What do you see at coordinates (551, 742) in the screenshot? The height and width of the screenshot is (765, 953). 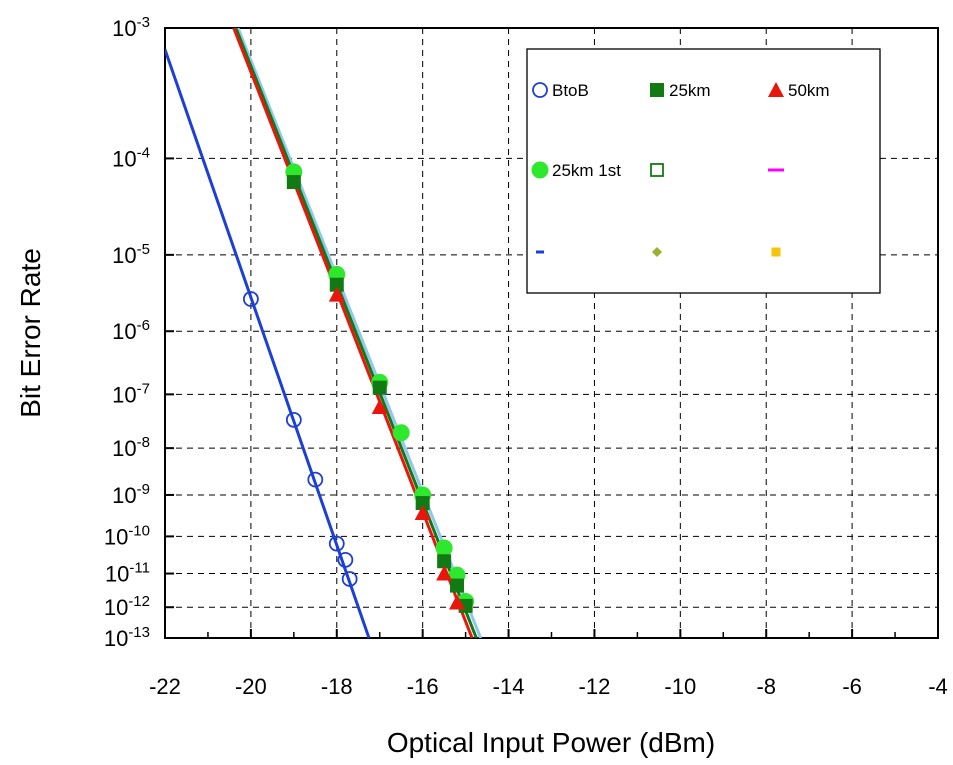 I see `x-axis-title: Optical Input Power (dBm)` at bounding box center [551, 742].